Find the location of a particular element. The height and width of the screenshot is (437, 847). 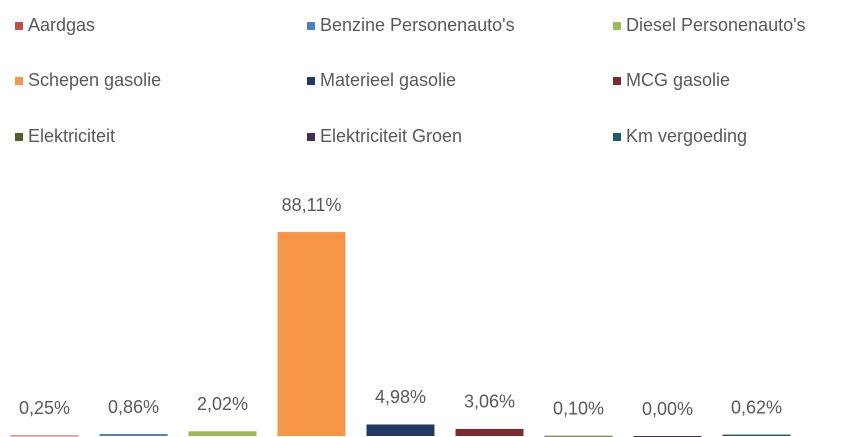

legend-label: Materieel gasolie is located at coordinates (388, 80).